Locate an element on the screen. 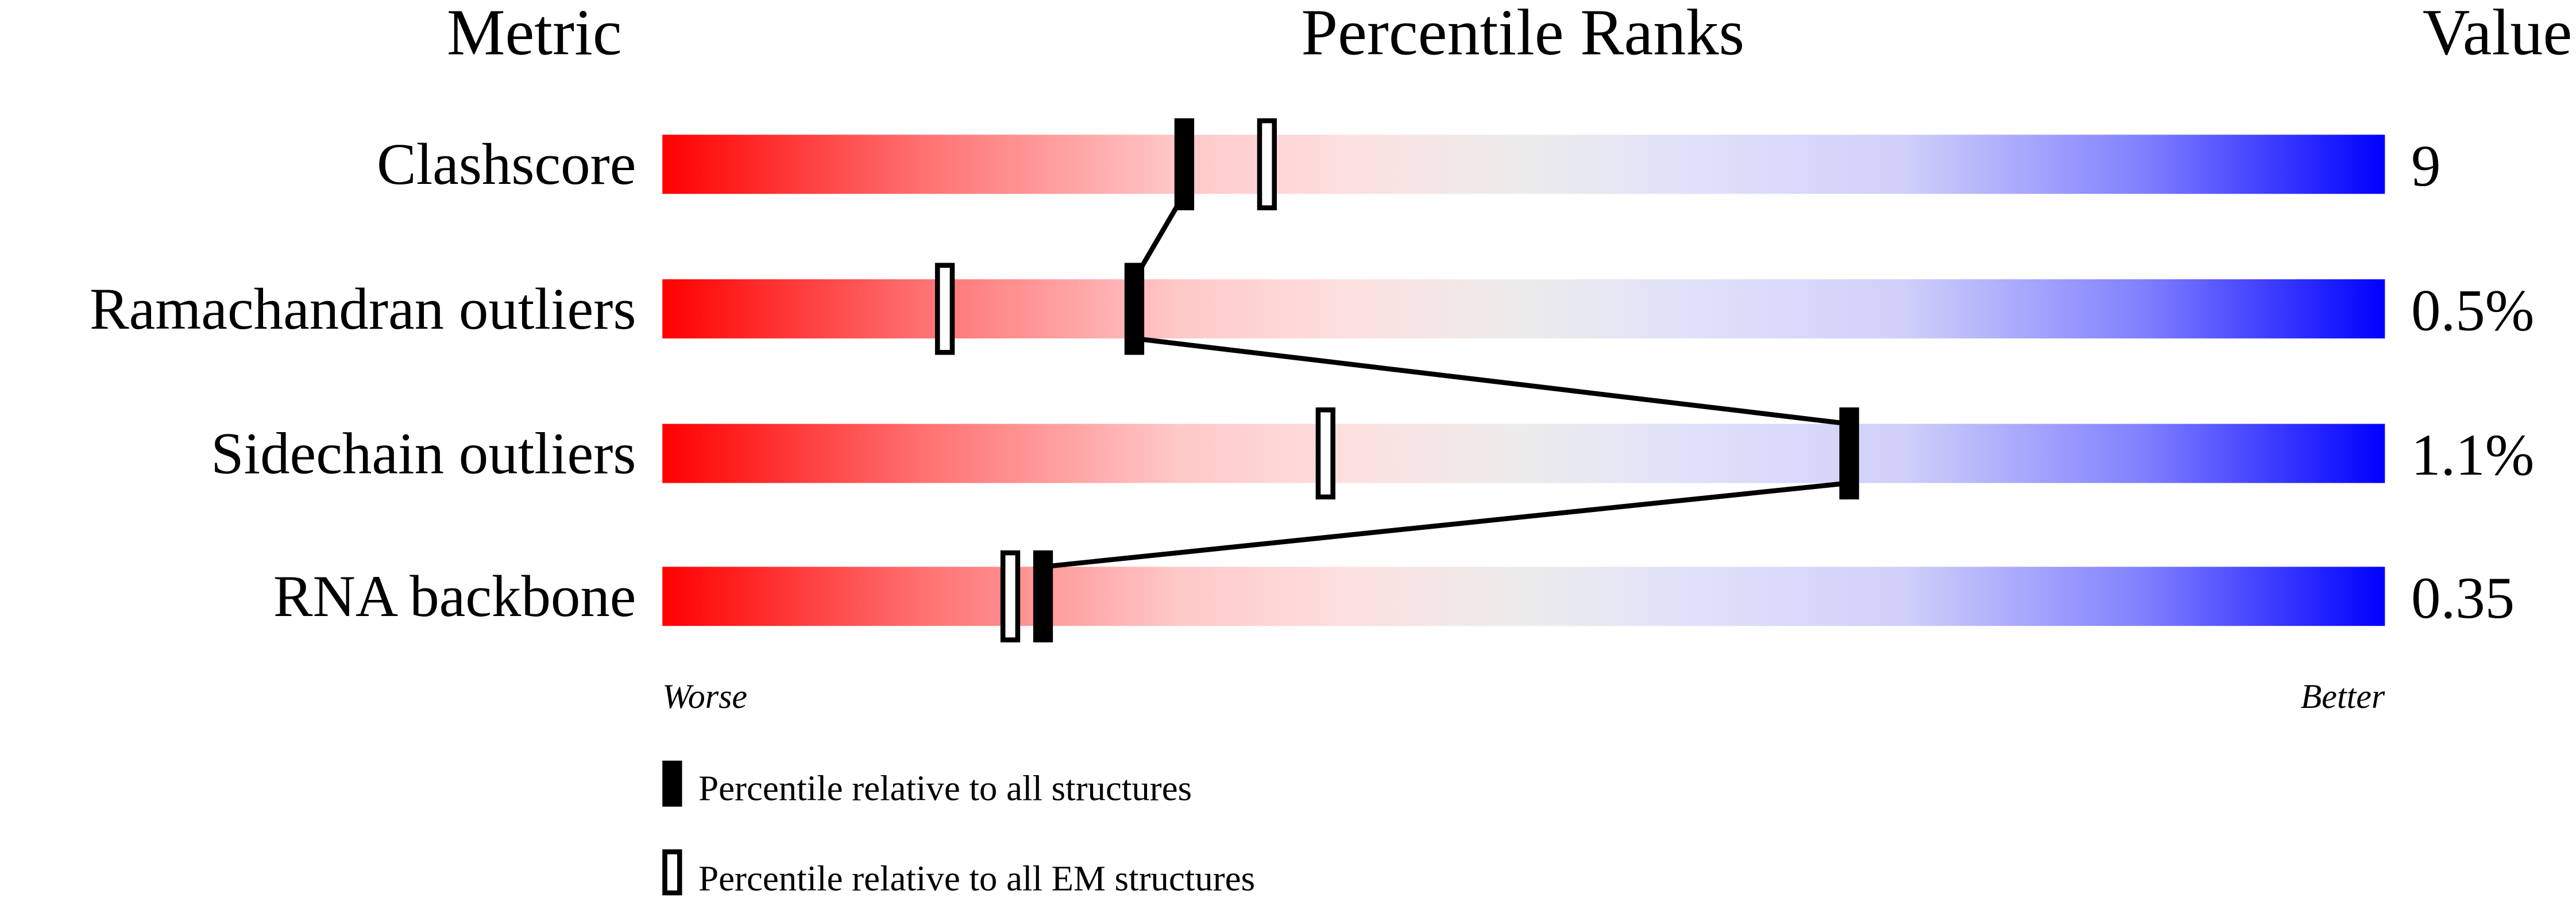  legend-filled-marker-icon is located at coordinates (672, 783).